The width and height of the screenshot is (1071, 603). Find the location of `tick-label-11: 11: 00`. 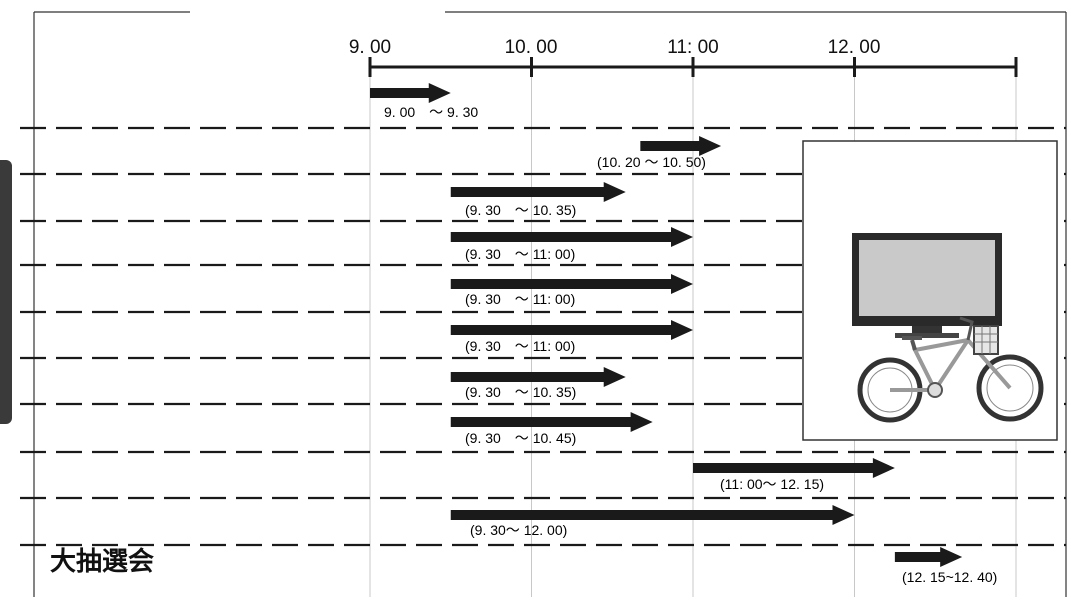

tick-label-11: 11: 00 is located at coordinates (692, 47).